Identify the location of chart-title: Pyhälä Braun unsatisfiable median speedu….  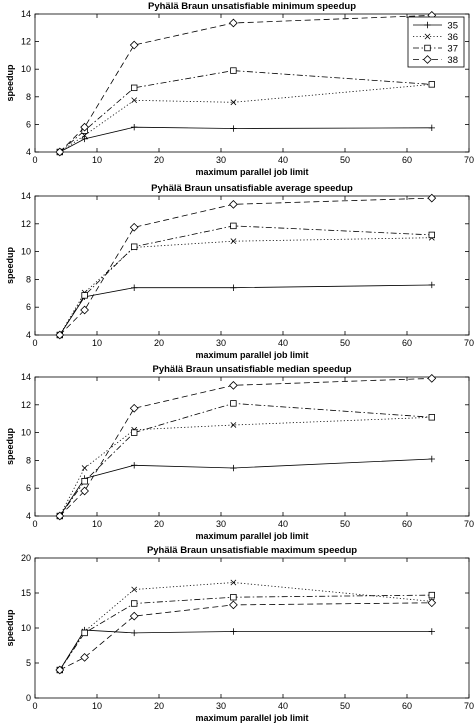
(251, 369).